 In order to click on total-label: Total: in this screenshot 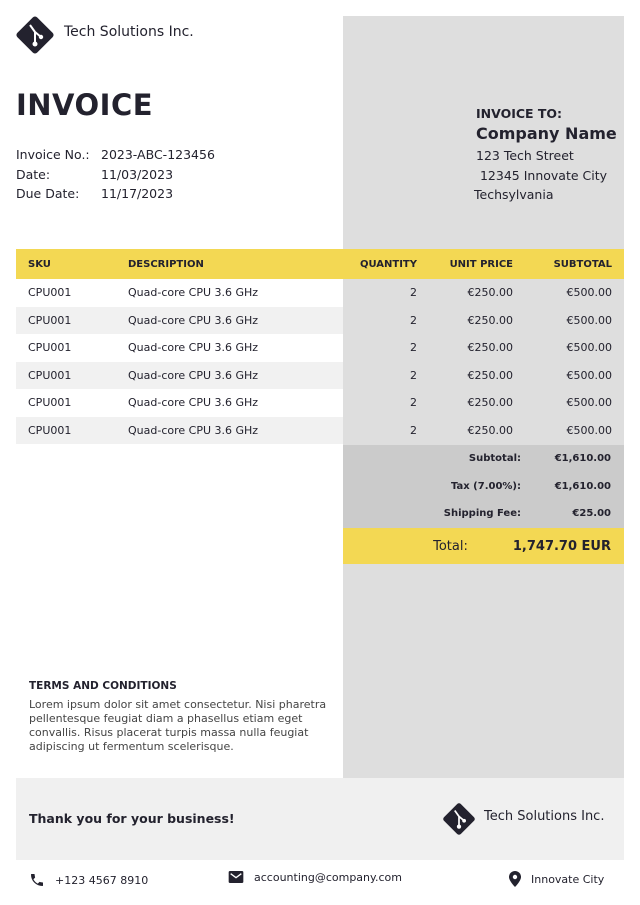, I will do `click(450, 546)`.